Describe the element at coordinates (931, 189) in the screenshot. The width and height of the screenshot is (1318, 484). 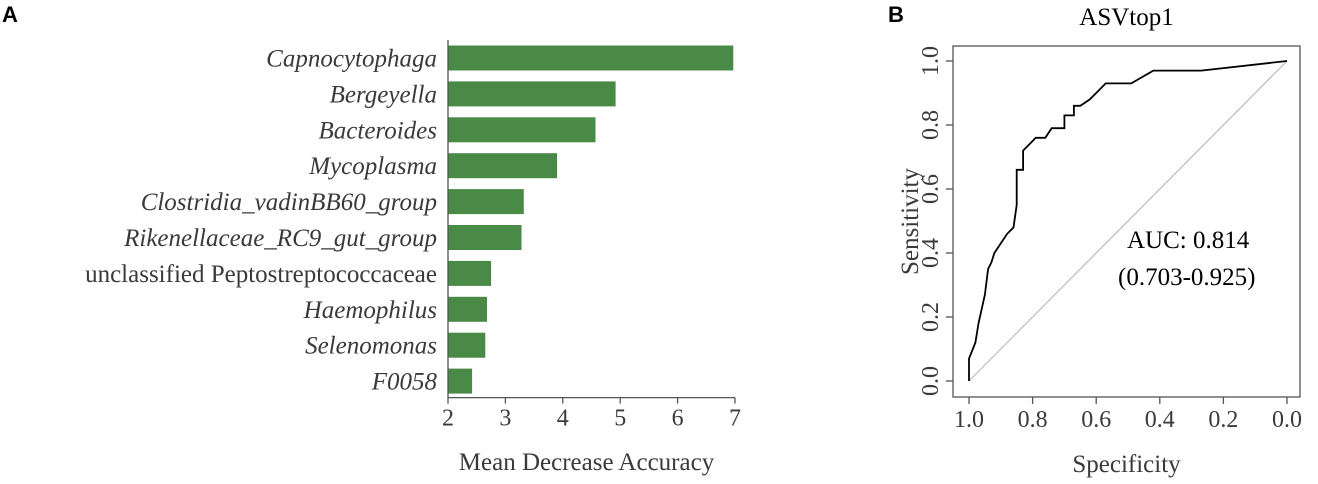
I see `y-tick-label: 0.6` at that location.